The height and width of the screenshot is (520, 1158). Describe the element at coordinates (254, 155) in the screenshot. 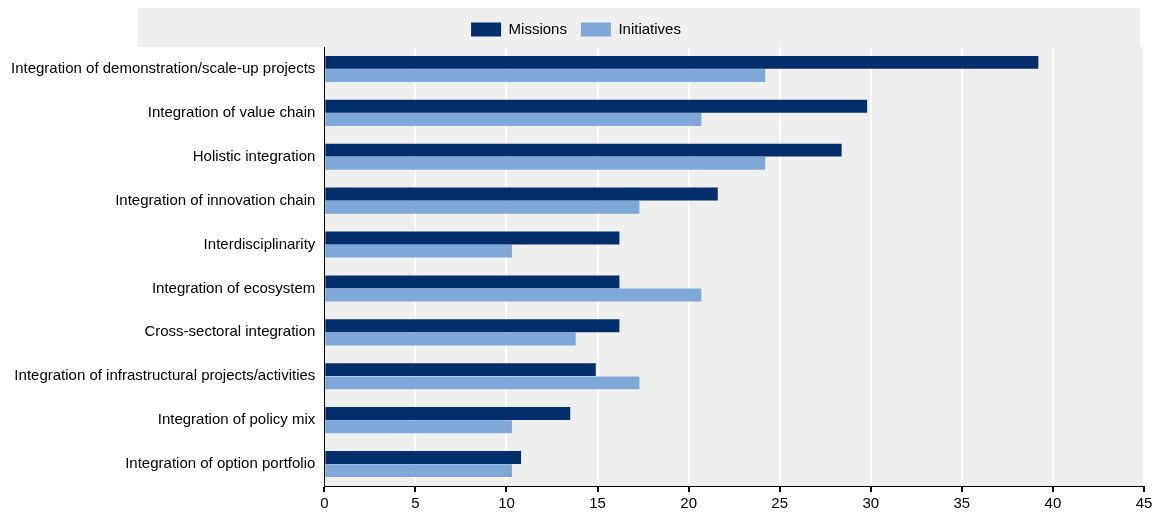

I see `y-tick-label: Holistic integration` at that location.